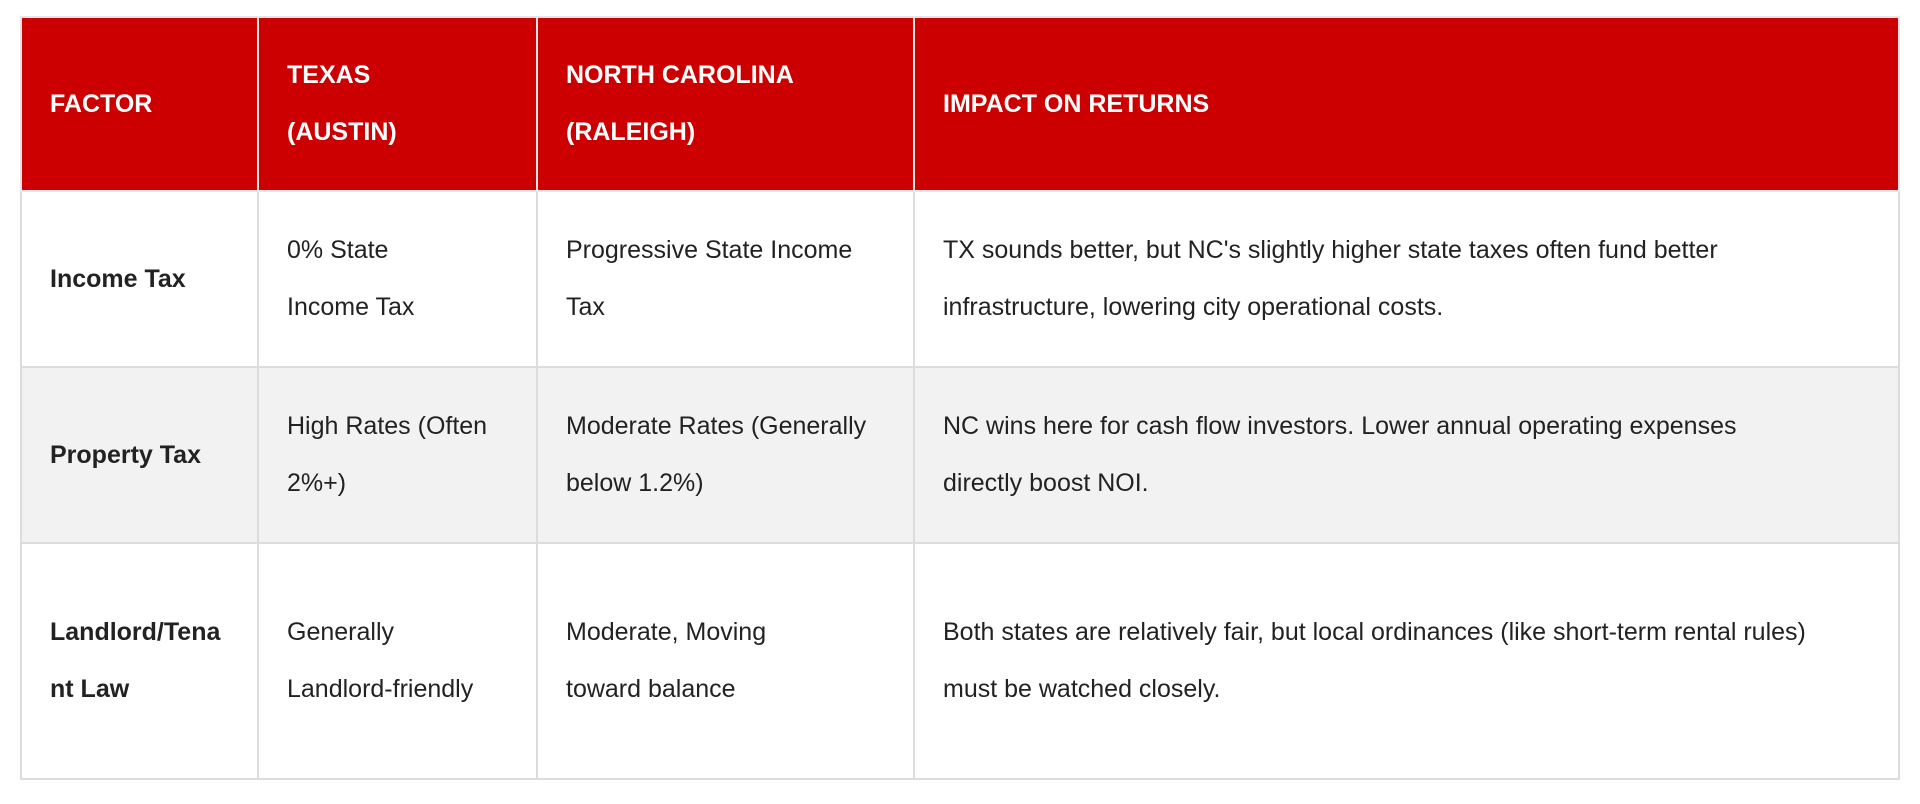 The height and width of the screenshot is (804, 1920). I want to click on texas-cell: 0% State Income Tax, so click(397, 279).